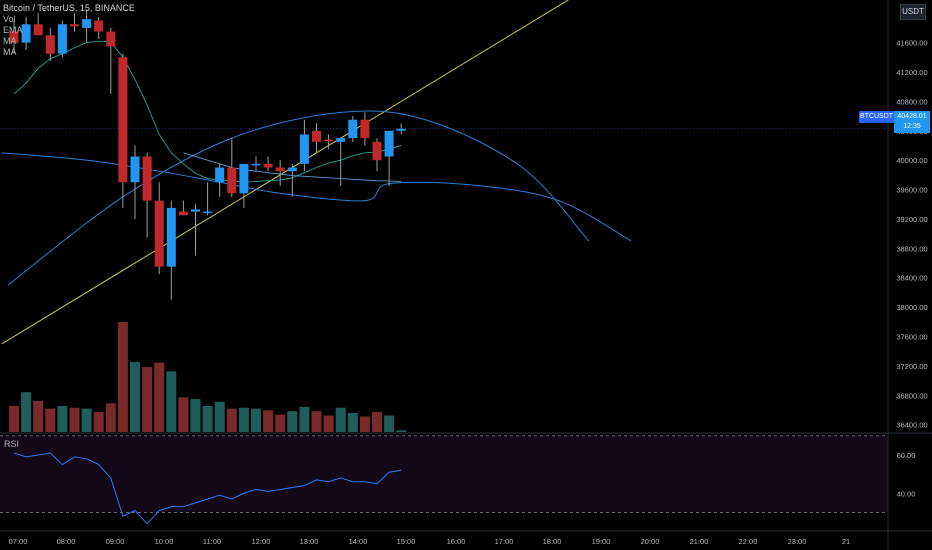 The height and width of the screenshot is (550, 932). I want to click on legend-ma-2: MA, so click(10, 52).